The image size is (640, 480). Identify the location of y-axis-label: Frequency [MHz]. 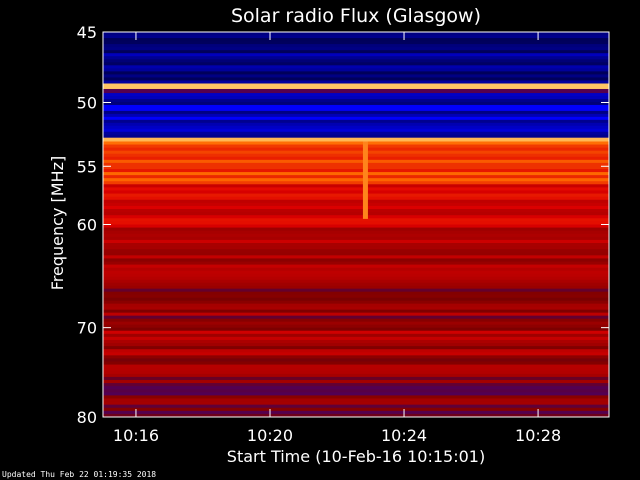
(57, 223).